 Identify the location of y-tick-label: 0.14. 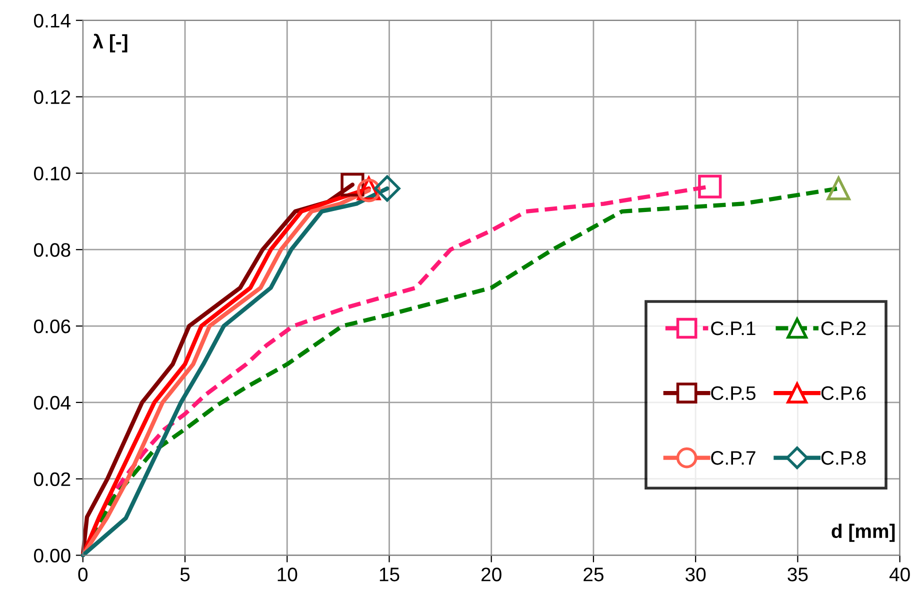
(52, 21).